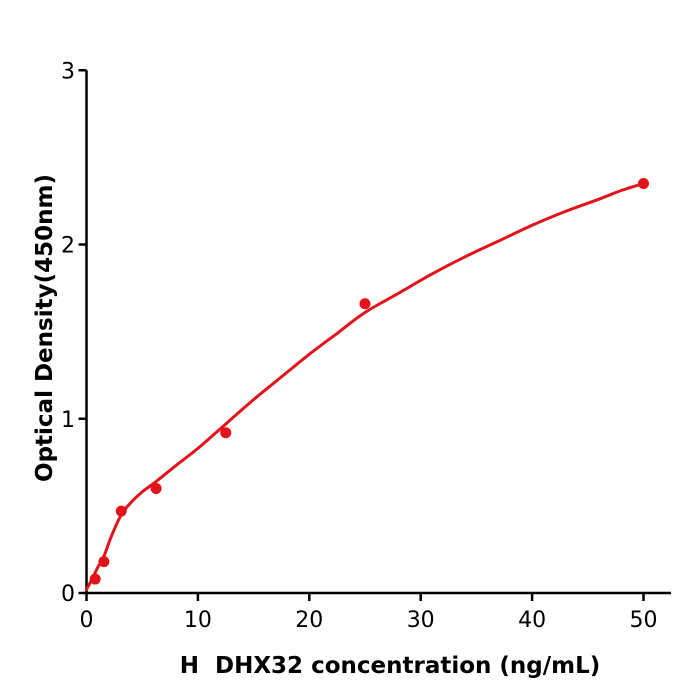 This screenshot has width=700, height=700. What do you see at coordinates (421, 620) in the screenshot?
I see `x-tick-label: 30` at bounding box center [421, 620].